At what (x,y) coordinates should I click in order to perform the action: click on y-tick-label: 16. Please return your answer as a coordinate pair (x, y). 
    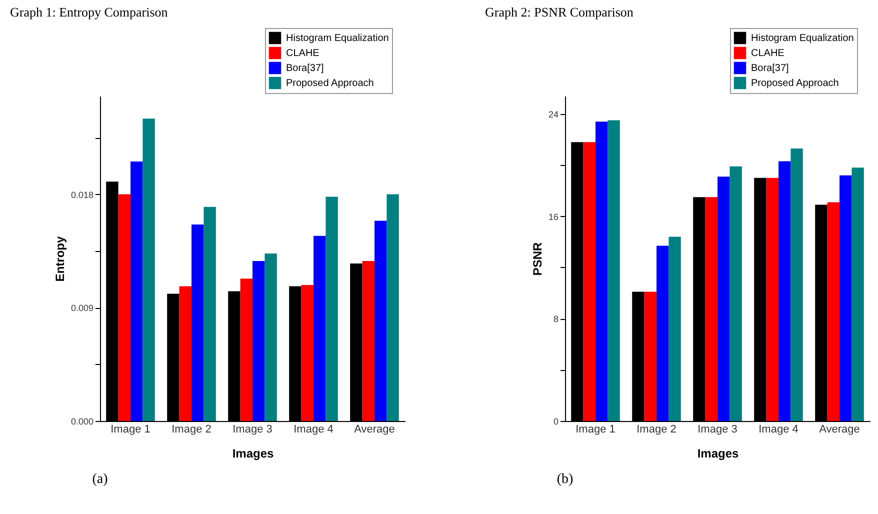
    Looking at the image, I should click on (553, 217).